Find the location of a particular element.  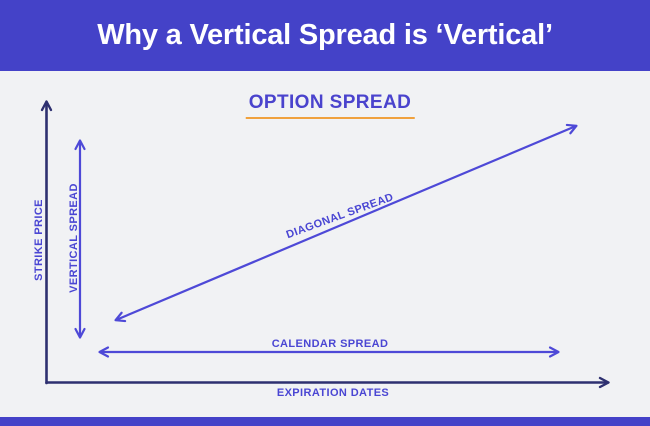

vertical-spread-label: VERTICAL SPREAD is located at coordinates (74, 238).